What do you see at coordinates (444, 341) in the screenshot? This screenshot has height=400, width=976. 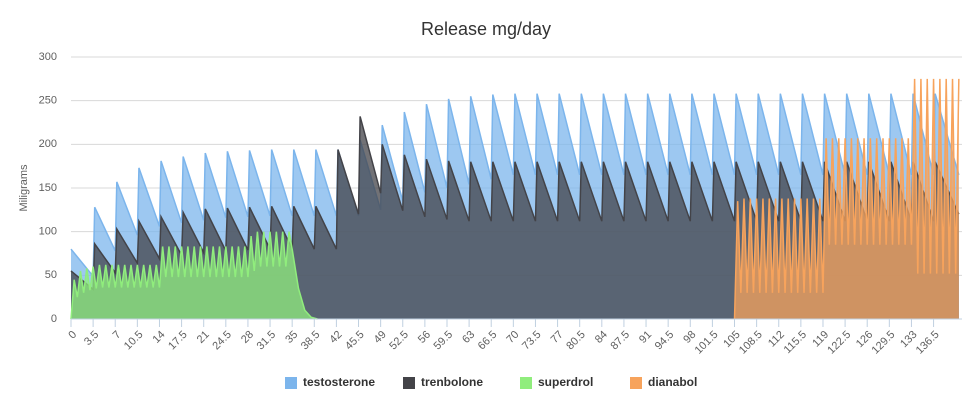 I see `x-tick-label: 59.5` at bounding box center [444, 341].